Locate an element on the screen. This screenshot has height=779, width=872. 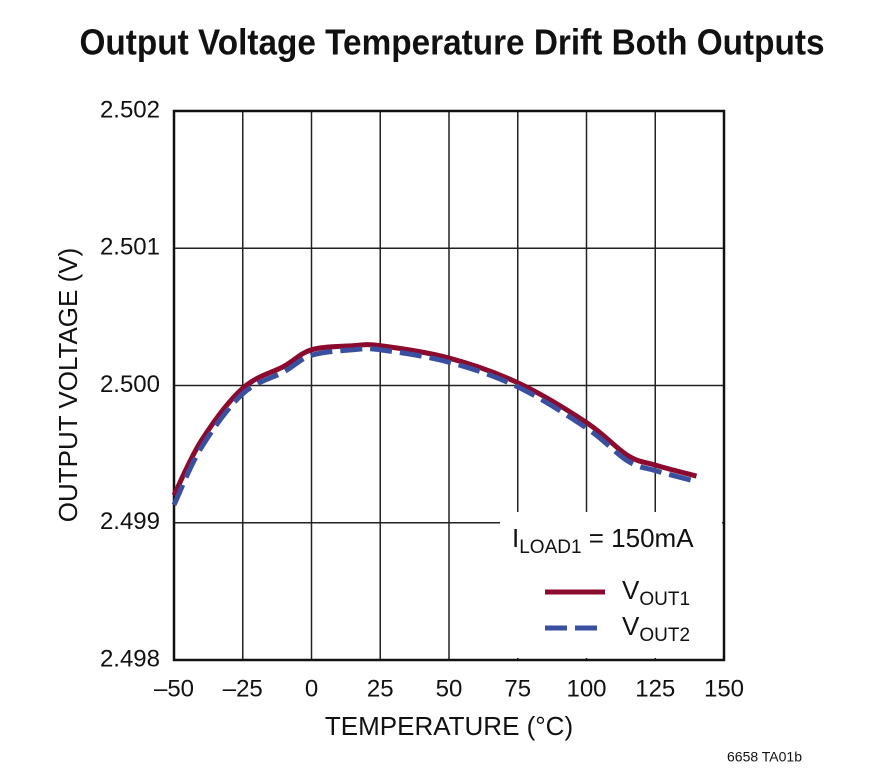
x-tick-label: 25 is located at coordinates (380, 688).